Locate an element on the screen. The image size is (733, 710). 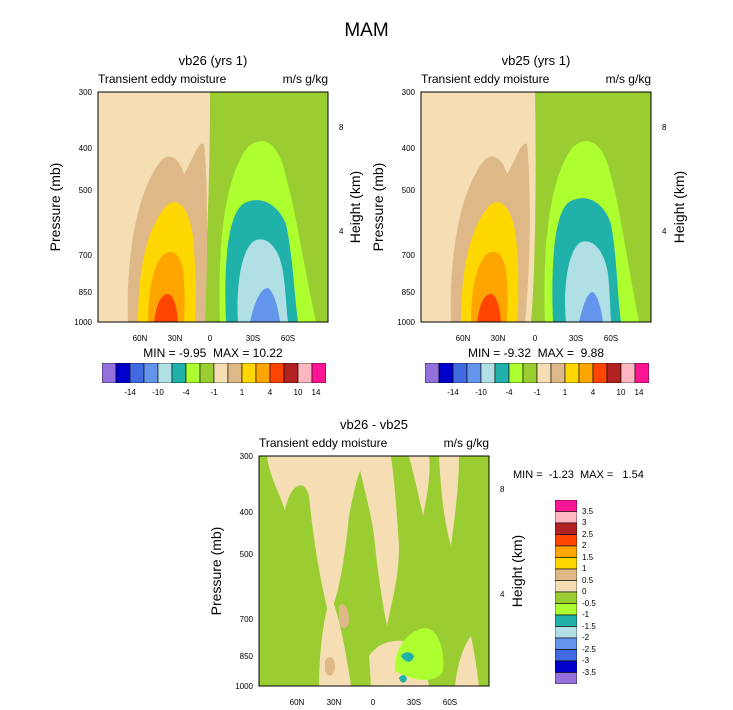
panel3-contour-neg15 is located at coordinates (407, 657).